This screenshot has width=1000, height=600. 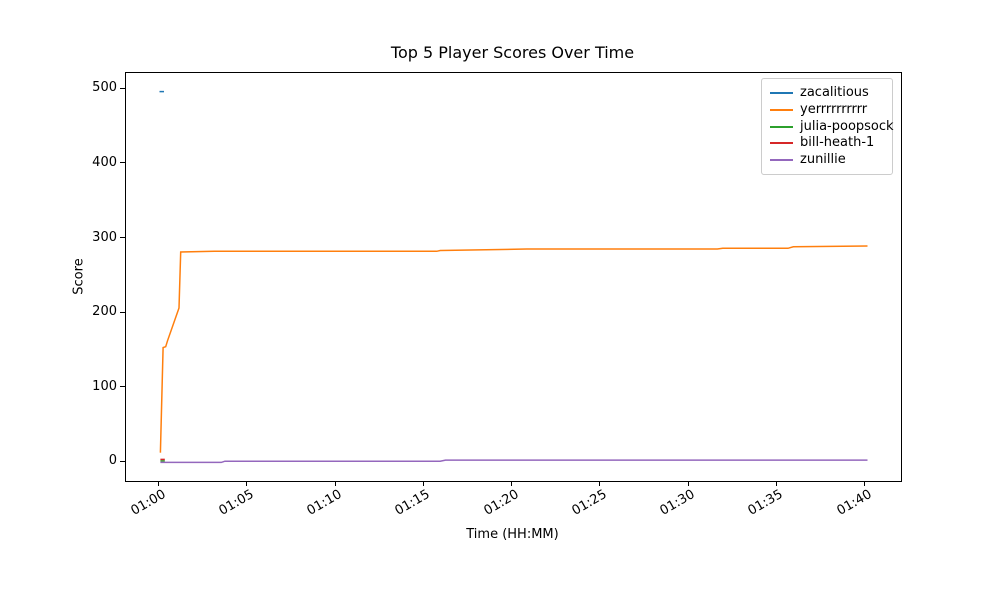 What do you see at coordinates (834, 92) in the screenshot?
I see `legend-label: zacalitious` at bounding box center [834, 92].